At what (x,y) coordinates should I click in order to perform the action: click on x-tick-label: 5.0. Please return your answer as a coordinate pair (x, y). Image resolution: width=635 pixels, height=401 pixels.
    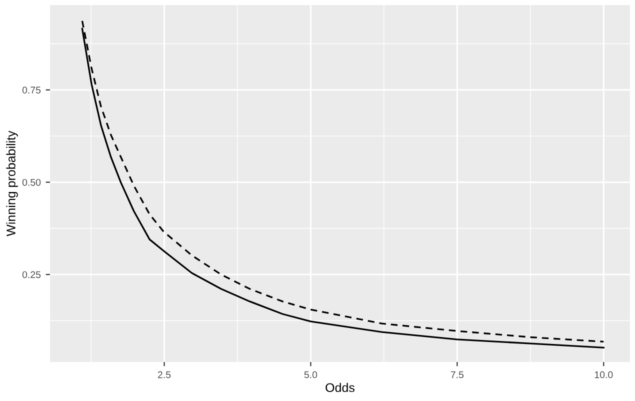
    Looking at the image, I should click on (311, 374).